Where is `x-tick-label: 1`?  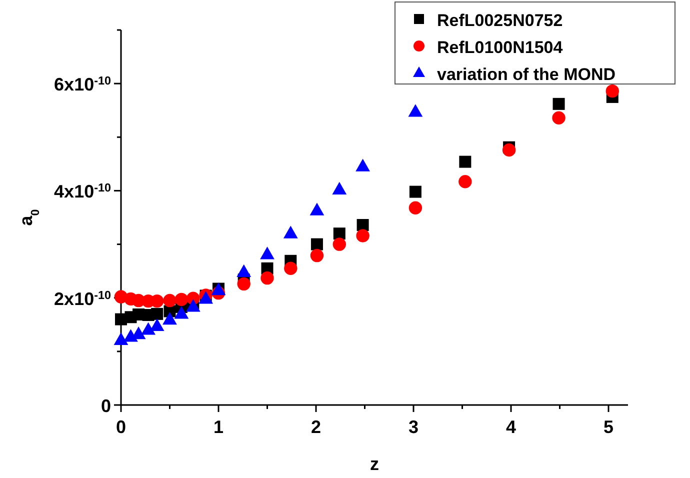 x-tick-label: 1 is located at coordinates (218, 427).